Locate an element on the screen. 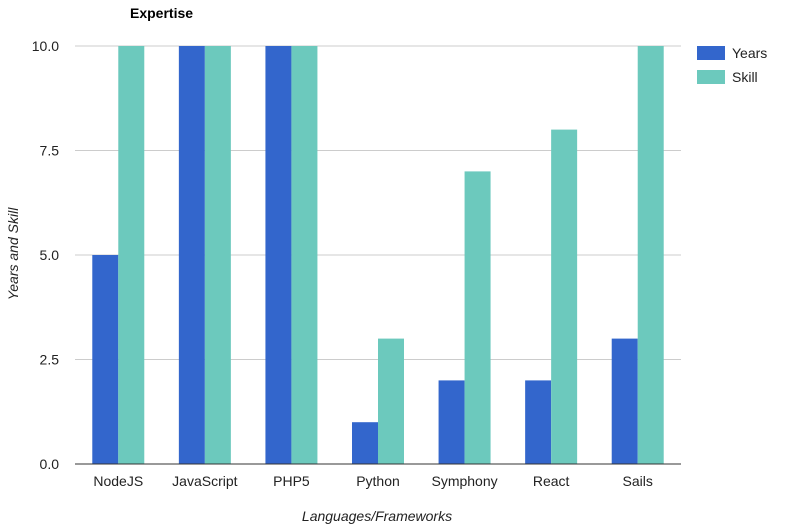  x-tick-label: Sails is located at coordinates (638, 481).